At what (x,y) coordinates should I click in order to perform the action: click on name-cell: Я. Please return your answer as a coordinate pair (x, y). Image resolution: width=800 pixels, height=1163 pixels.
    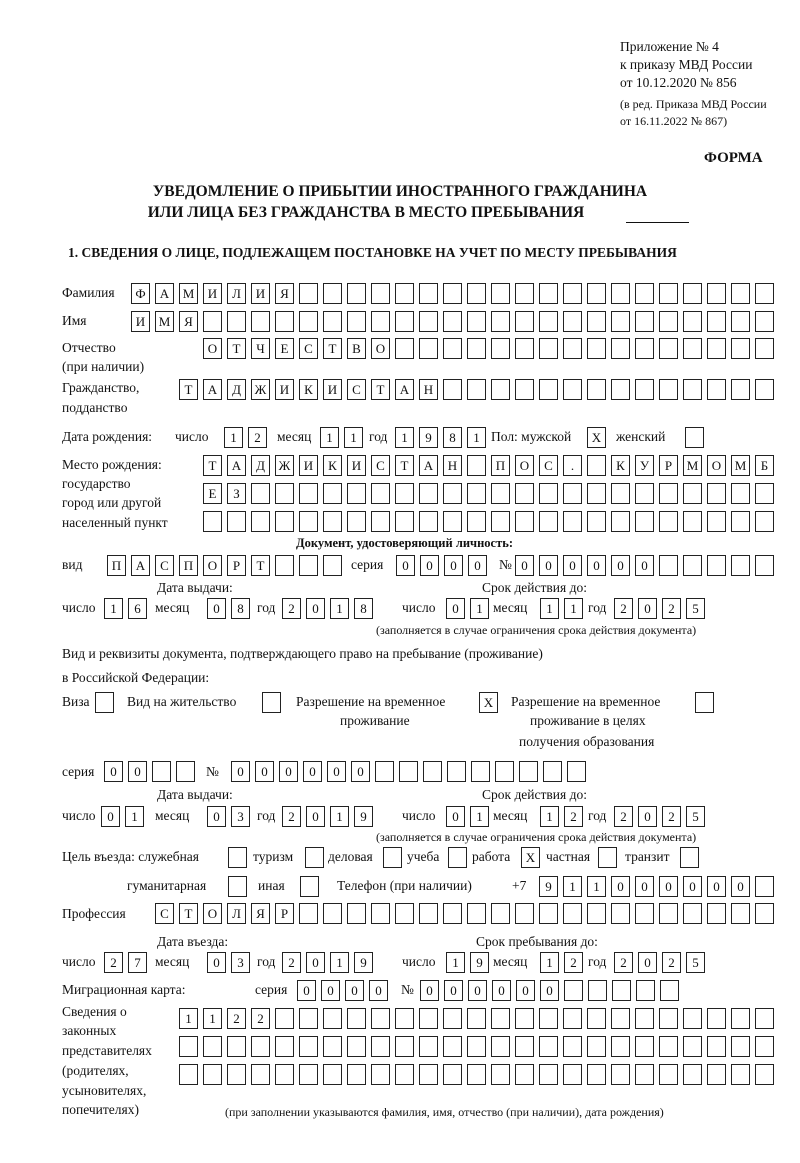
    Looking at the image, I should click on (188, 321).